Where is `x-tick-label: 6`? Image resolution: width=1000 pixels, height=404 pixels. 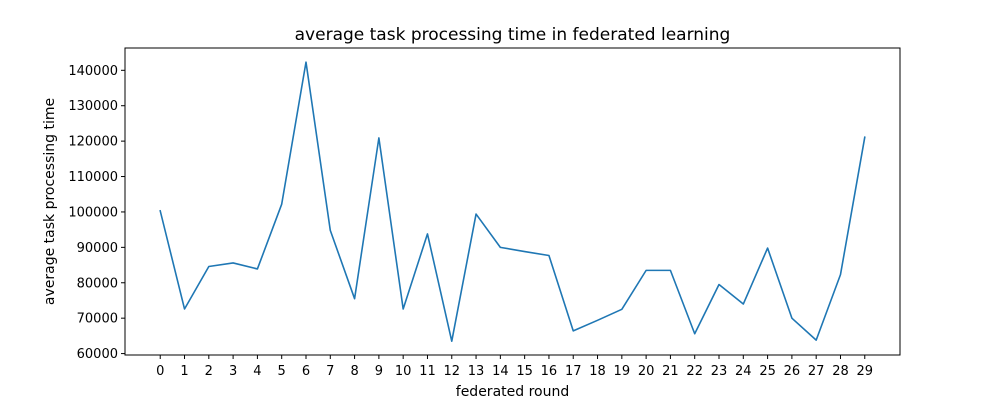 x-tick-label: 6 is located at coordinates (306, 371).